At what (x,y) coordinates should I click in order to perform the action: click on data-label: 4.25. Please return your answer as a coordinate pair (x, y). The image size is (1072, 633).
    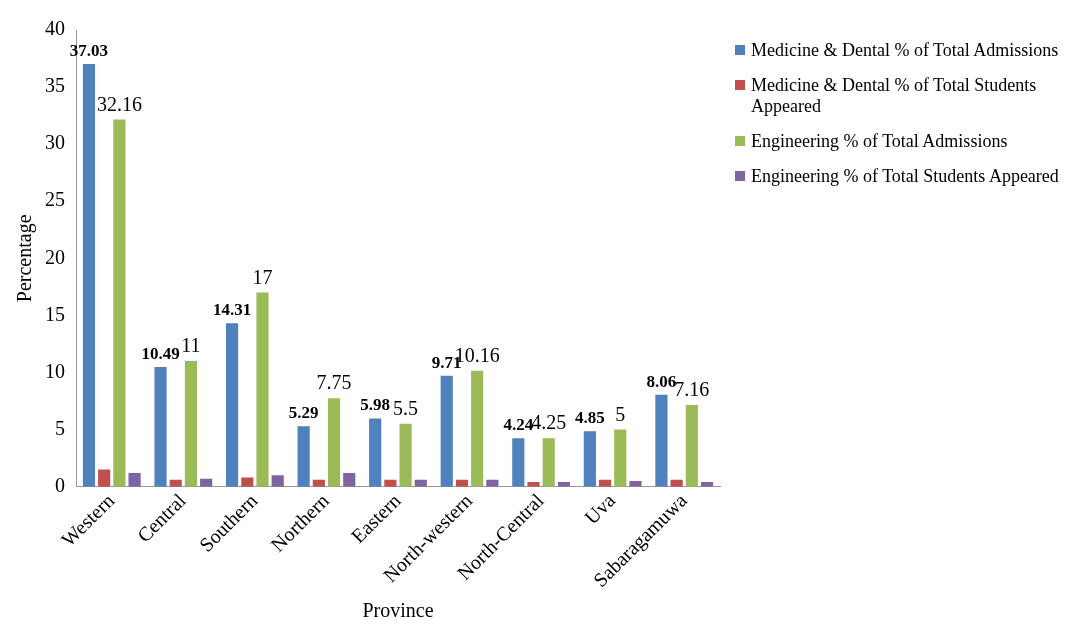
    Looking at the image, I should click on (549, 422).